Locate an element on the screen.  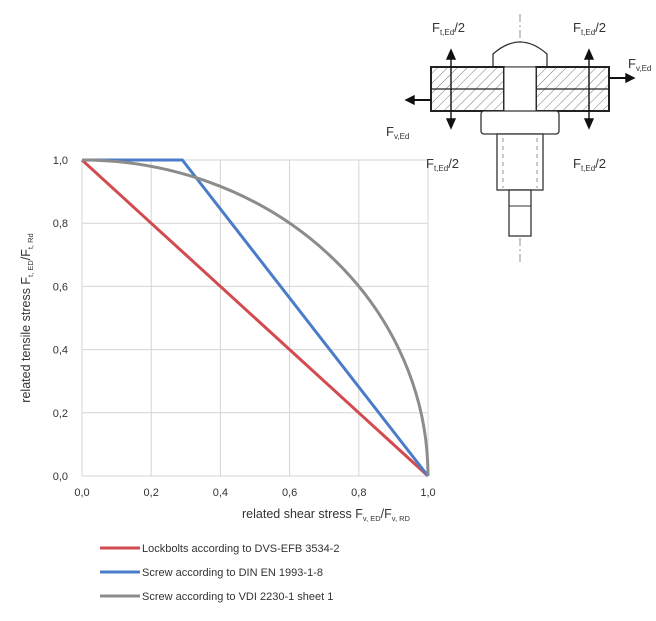
y-tick-label: 0,6 is located at coordinates (60, 287).